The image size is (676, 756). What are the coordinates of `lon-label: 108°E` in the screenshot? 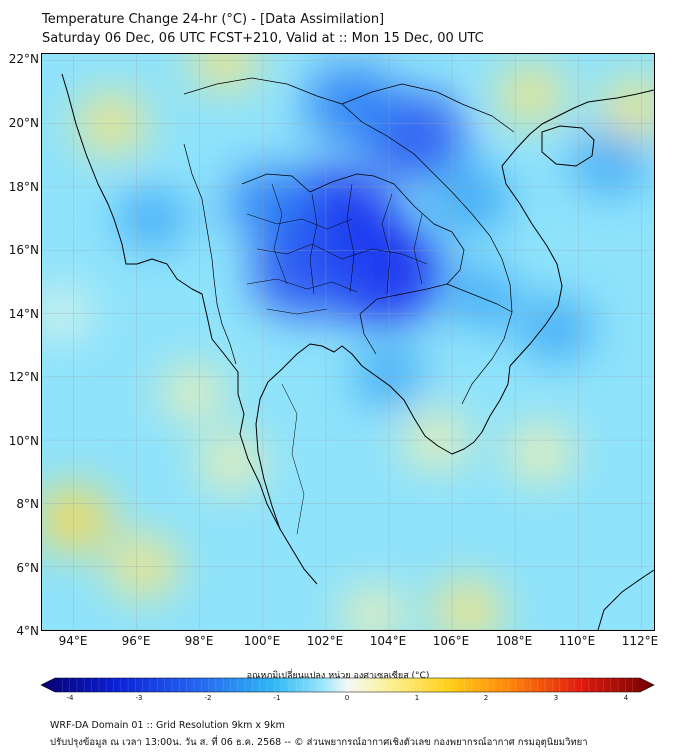 It's located at (514, 641).